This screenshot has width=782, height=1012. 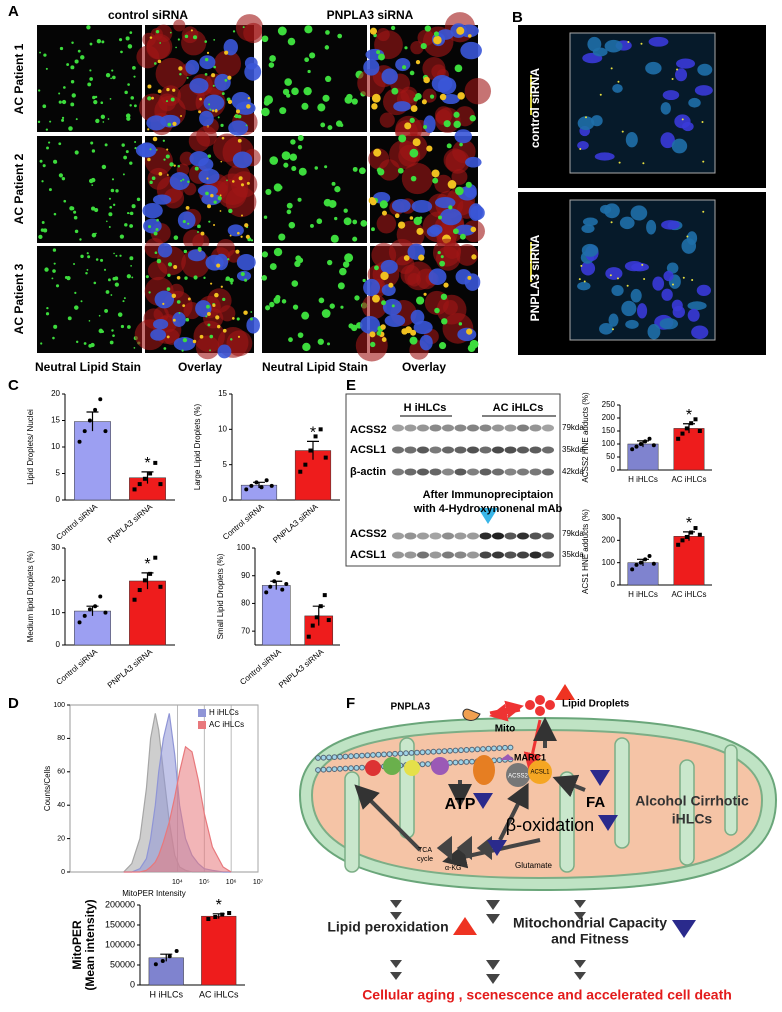 What do you see at coordinates (59, 705) in the screenshot?
I see `y-tick-label: 100` at bounding box center [59, 705].